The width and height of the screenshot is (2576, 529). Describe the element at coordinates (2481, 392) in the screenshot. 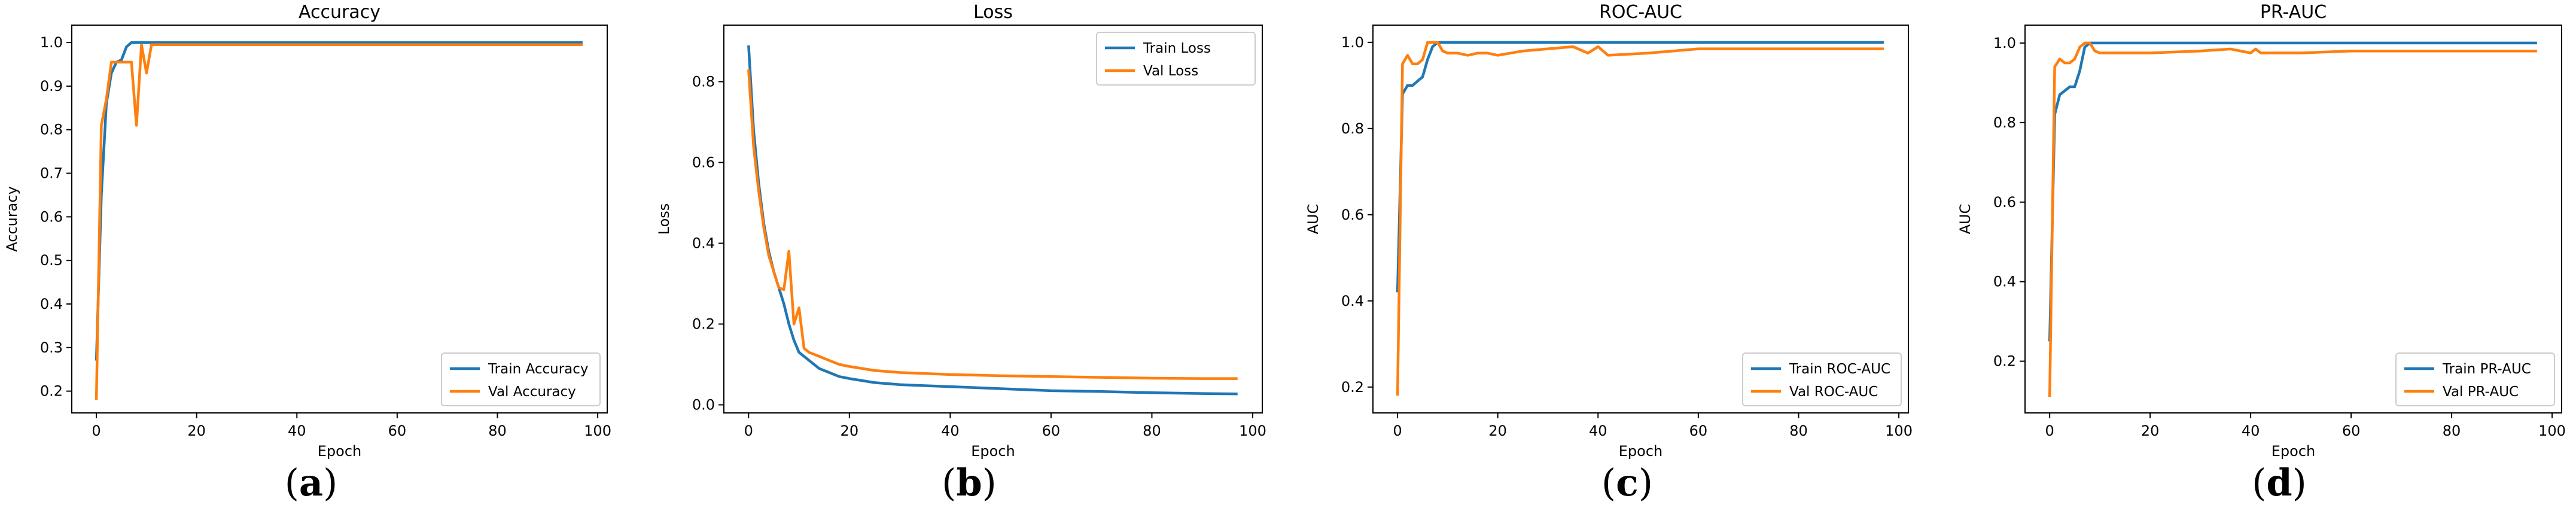

I see `legend-entry: Val PR-AUC` at that location.